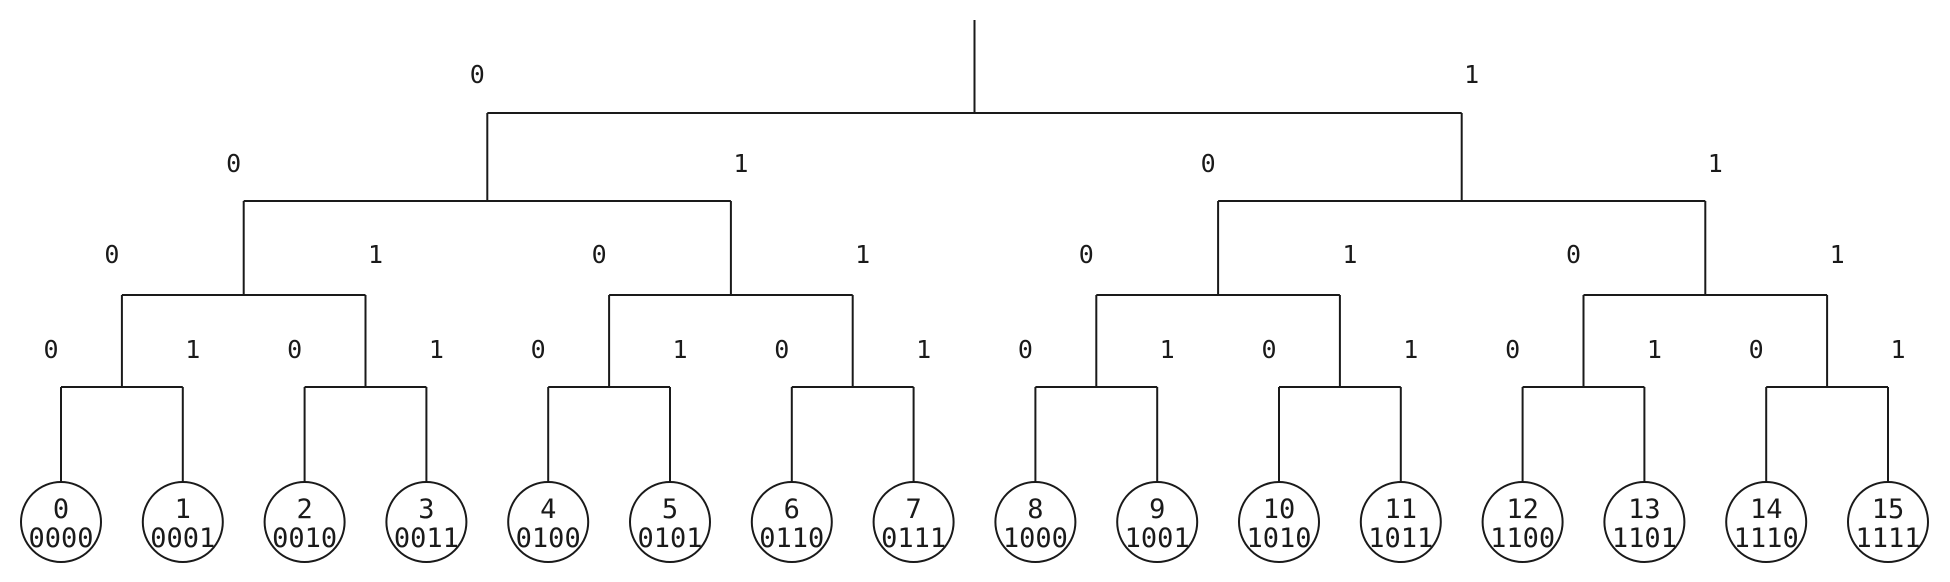 This screenshot has height=582, width=1950. I want to click on leaf-index: 13, so click(1644, 509).